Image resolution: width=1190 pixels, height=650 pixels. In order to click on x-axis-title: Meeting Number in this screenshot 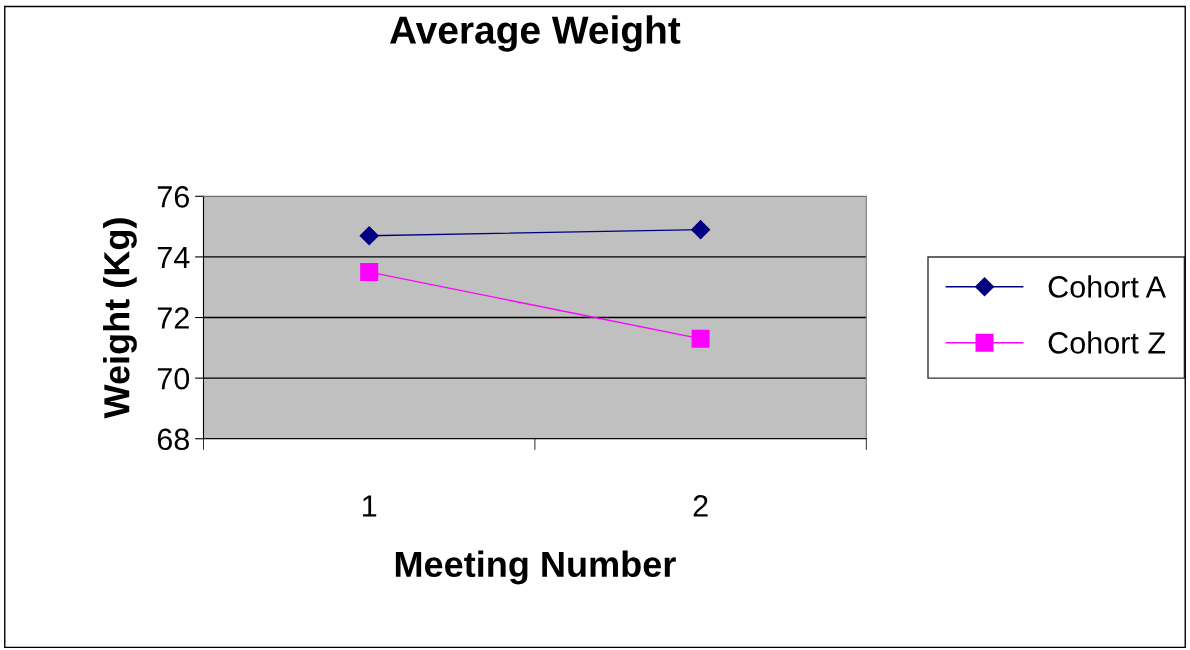, I will do `click(535, 567)`.